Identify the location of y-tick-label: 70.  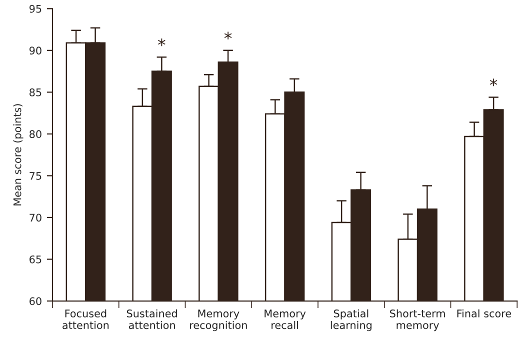
(36, 218).